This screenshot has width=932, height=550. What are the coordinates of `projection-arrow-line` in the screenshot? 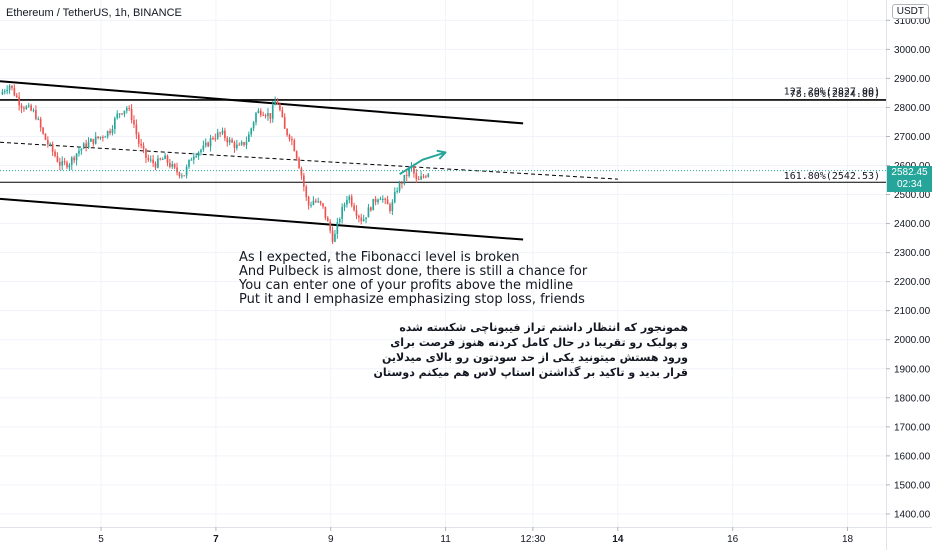 It's located at (422, 163).